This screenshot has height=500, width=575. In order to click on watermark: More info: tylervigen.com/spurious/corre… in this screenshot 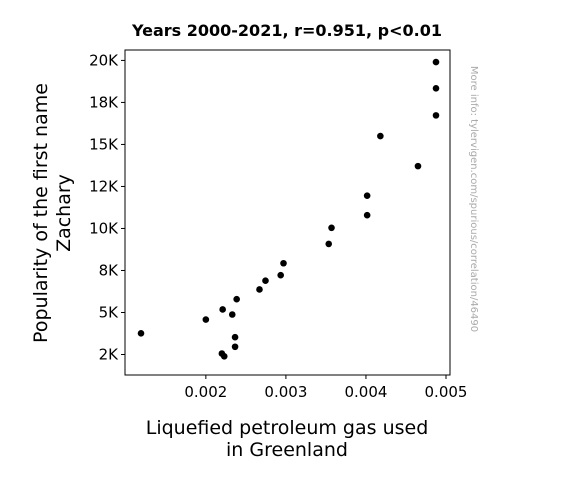, I will do `click(473, 199)`.